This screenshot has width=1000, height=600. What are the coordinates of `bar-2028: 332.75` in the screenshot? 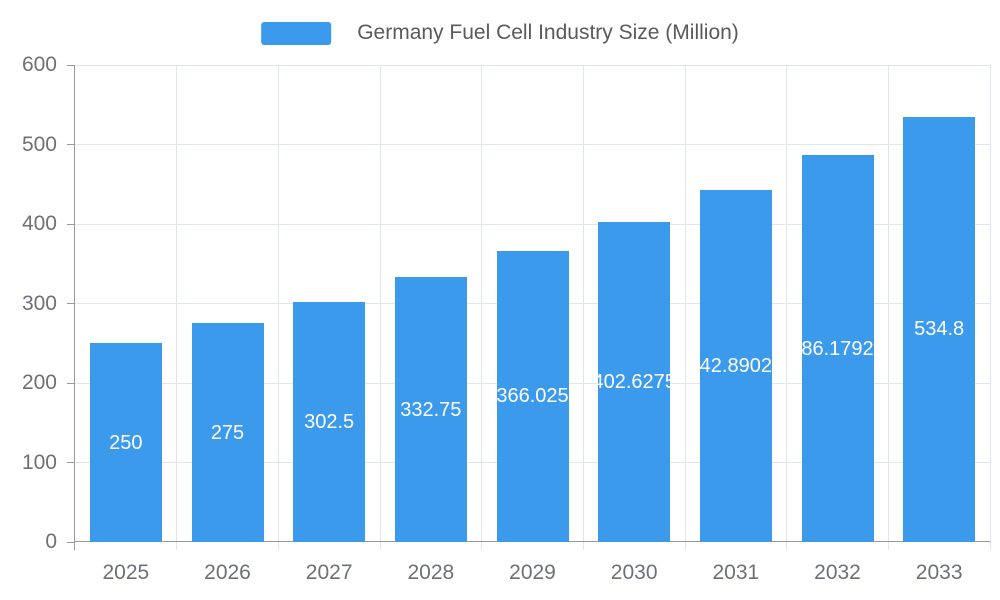 It's located at (430, 409).